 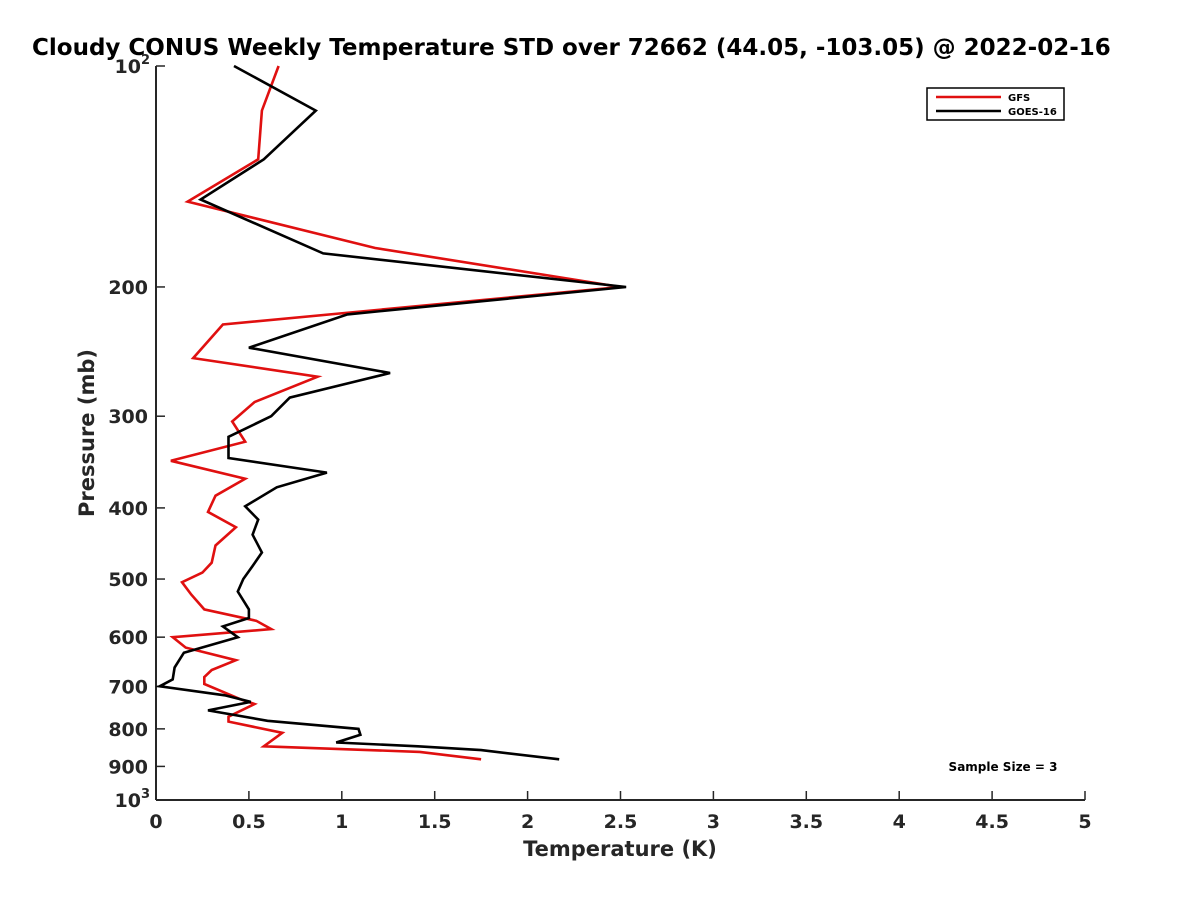 What do you see at coordinates (249, 822) in the screenshot?
I see `x-tick-label: 0.5` at bounding box center [249, 822].